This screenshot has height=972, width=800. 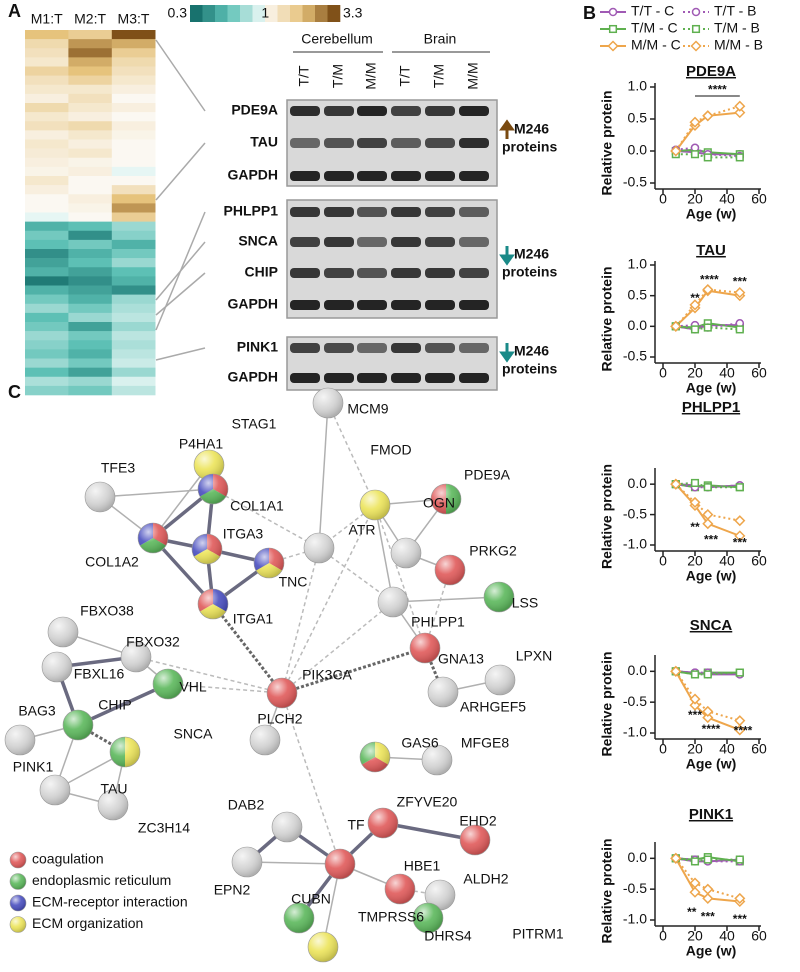 What do you see at coordinates (711, 814) in the screenshot?
I see `chart-title: PINK1` at bounding box center [711, 814].